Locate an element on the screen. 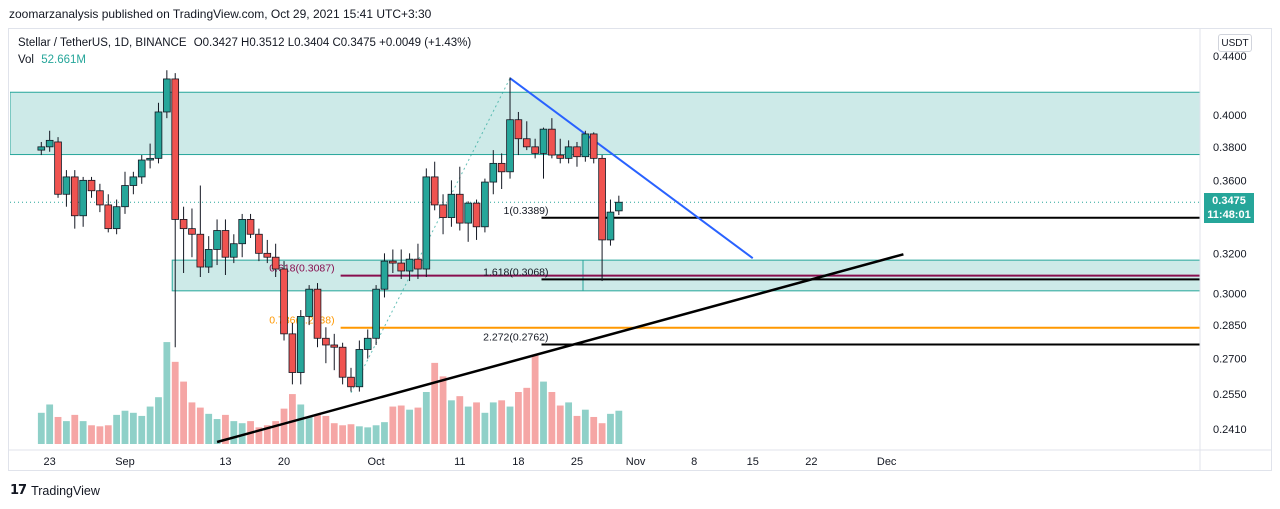  level-label: 1.618(0.3068) is located at coordinates (515, 272).